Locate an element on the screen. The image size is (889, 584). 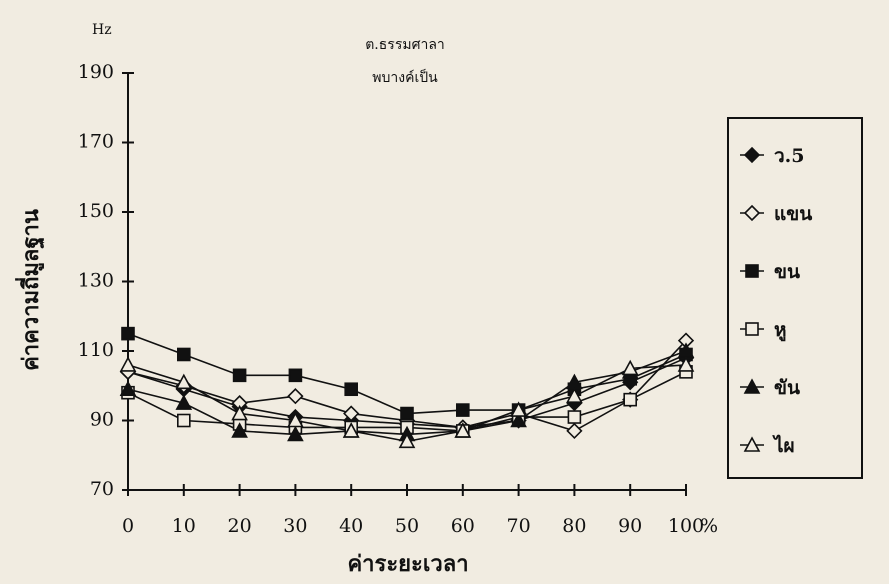
y-unit: Hz is located at coordinates (102, 30).